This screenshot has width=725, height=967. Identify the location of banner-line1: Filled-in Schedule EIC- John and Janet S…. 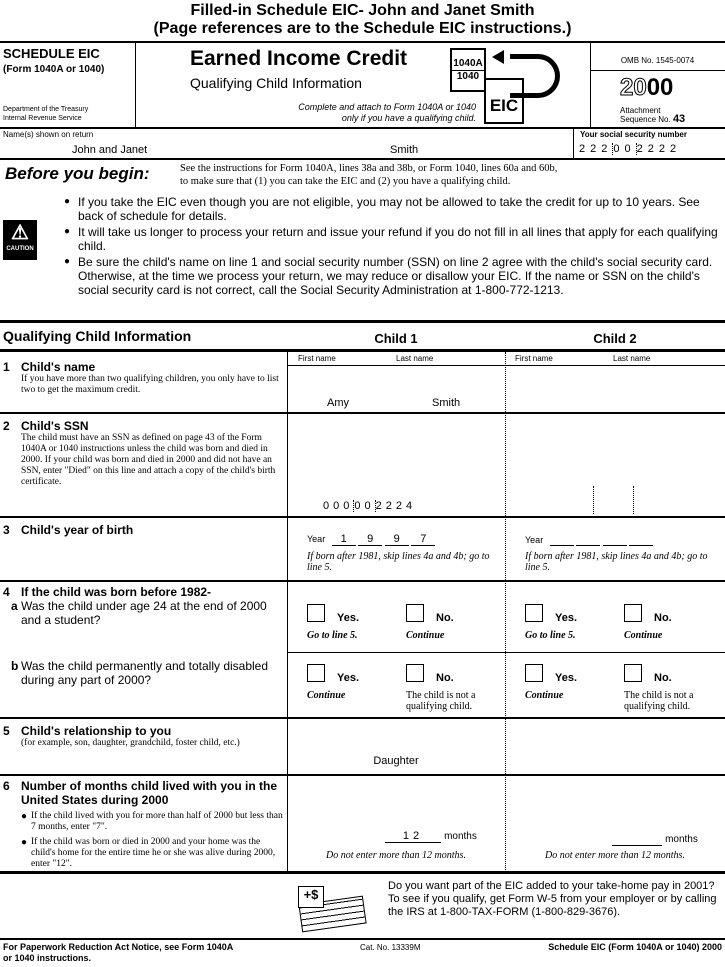
(362, 10).